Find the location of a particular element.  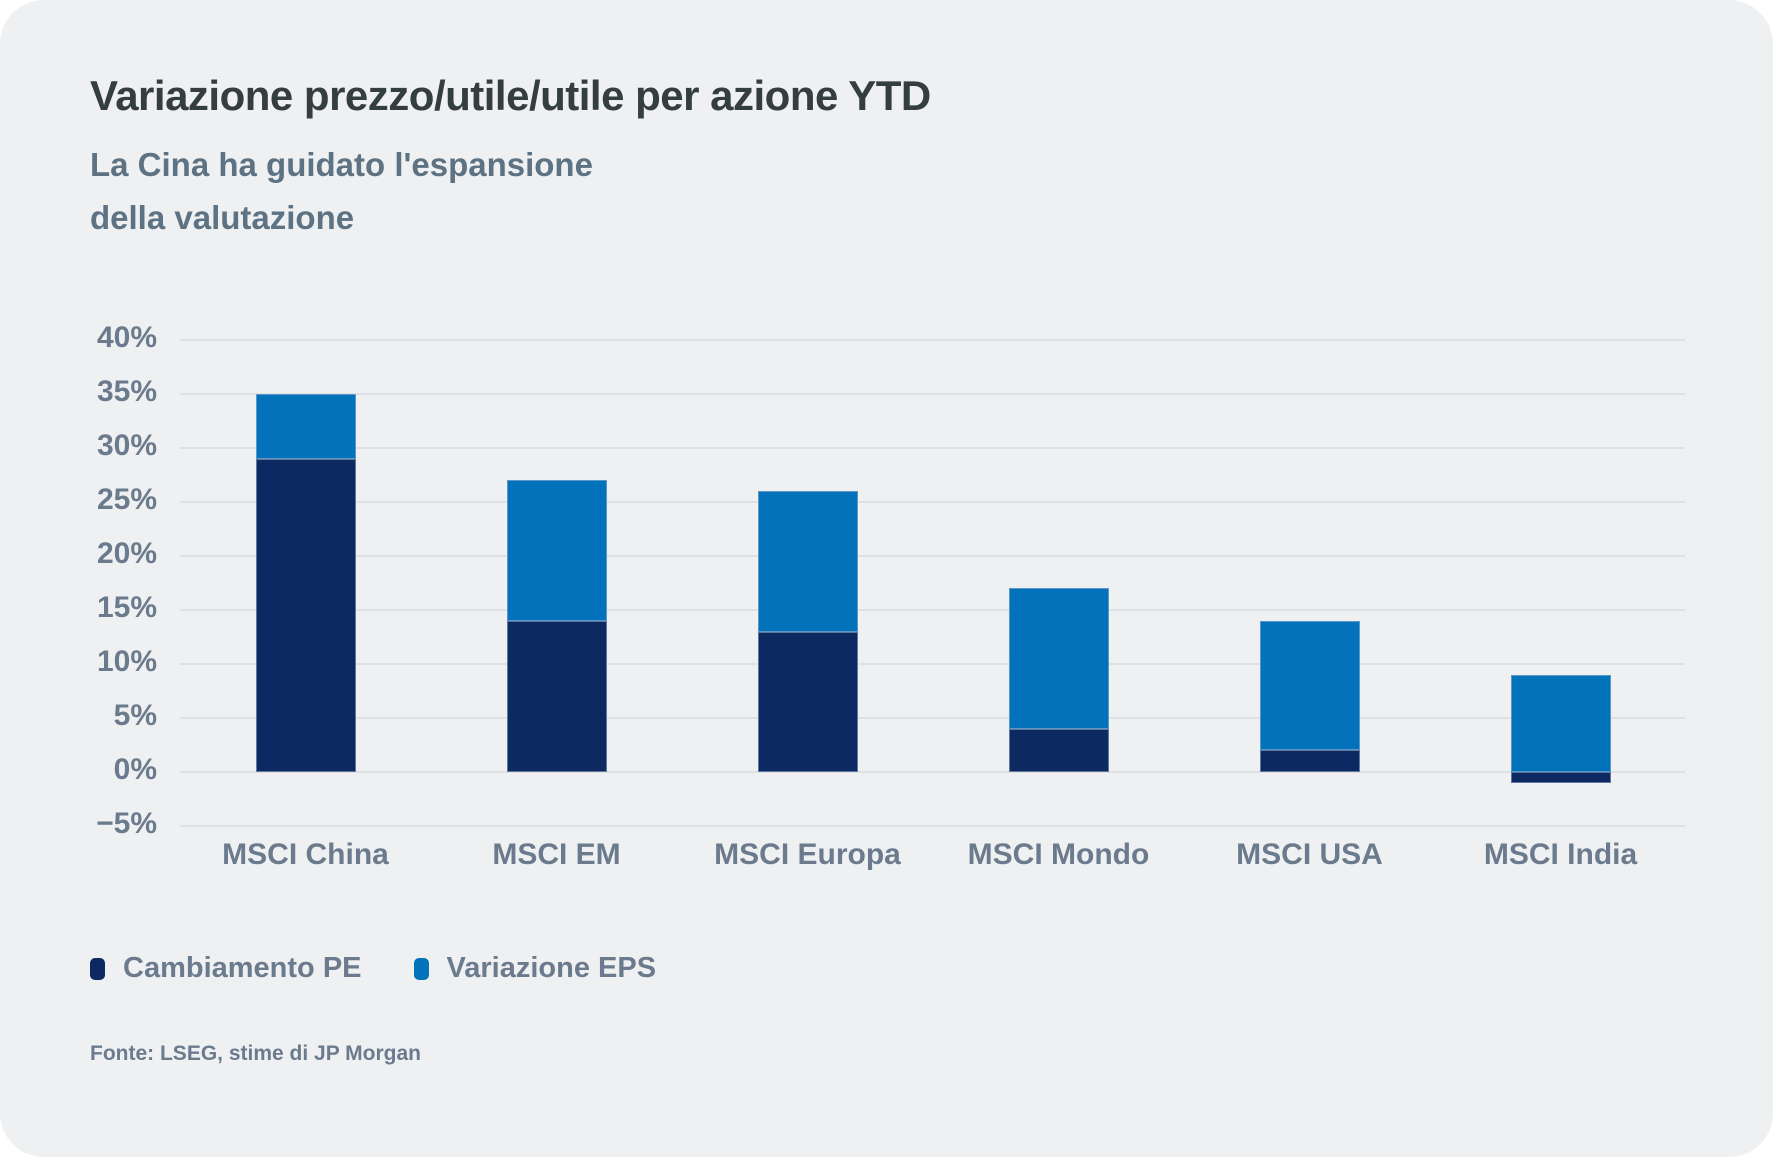

legend: Cambiamento PE Variazione EPS is located at coordinates (373, 968).